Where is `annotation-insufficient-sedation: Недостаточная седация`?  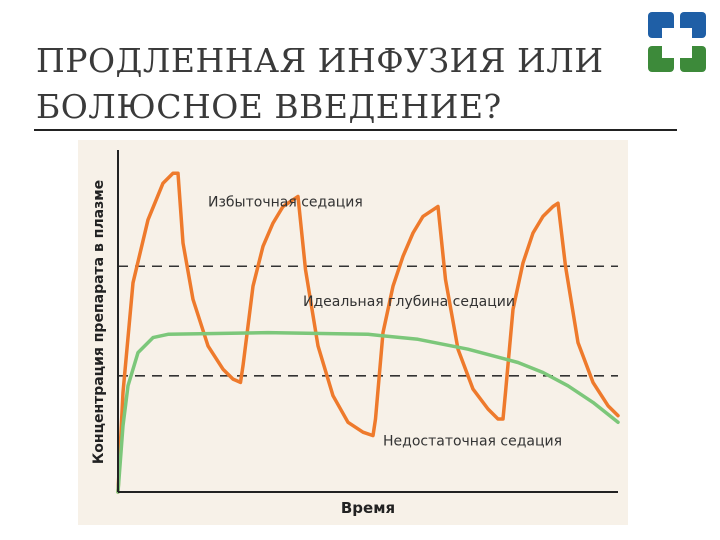 annotation-insufficient-sedation: Недостаточная седация is located at coordinates (472, 442).